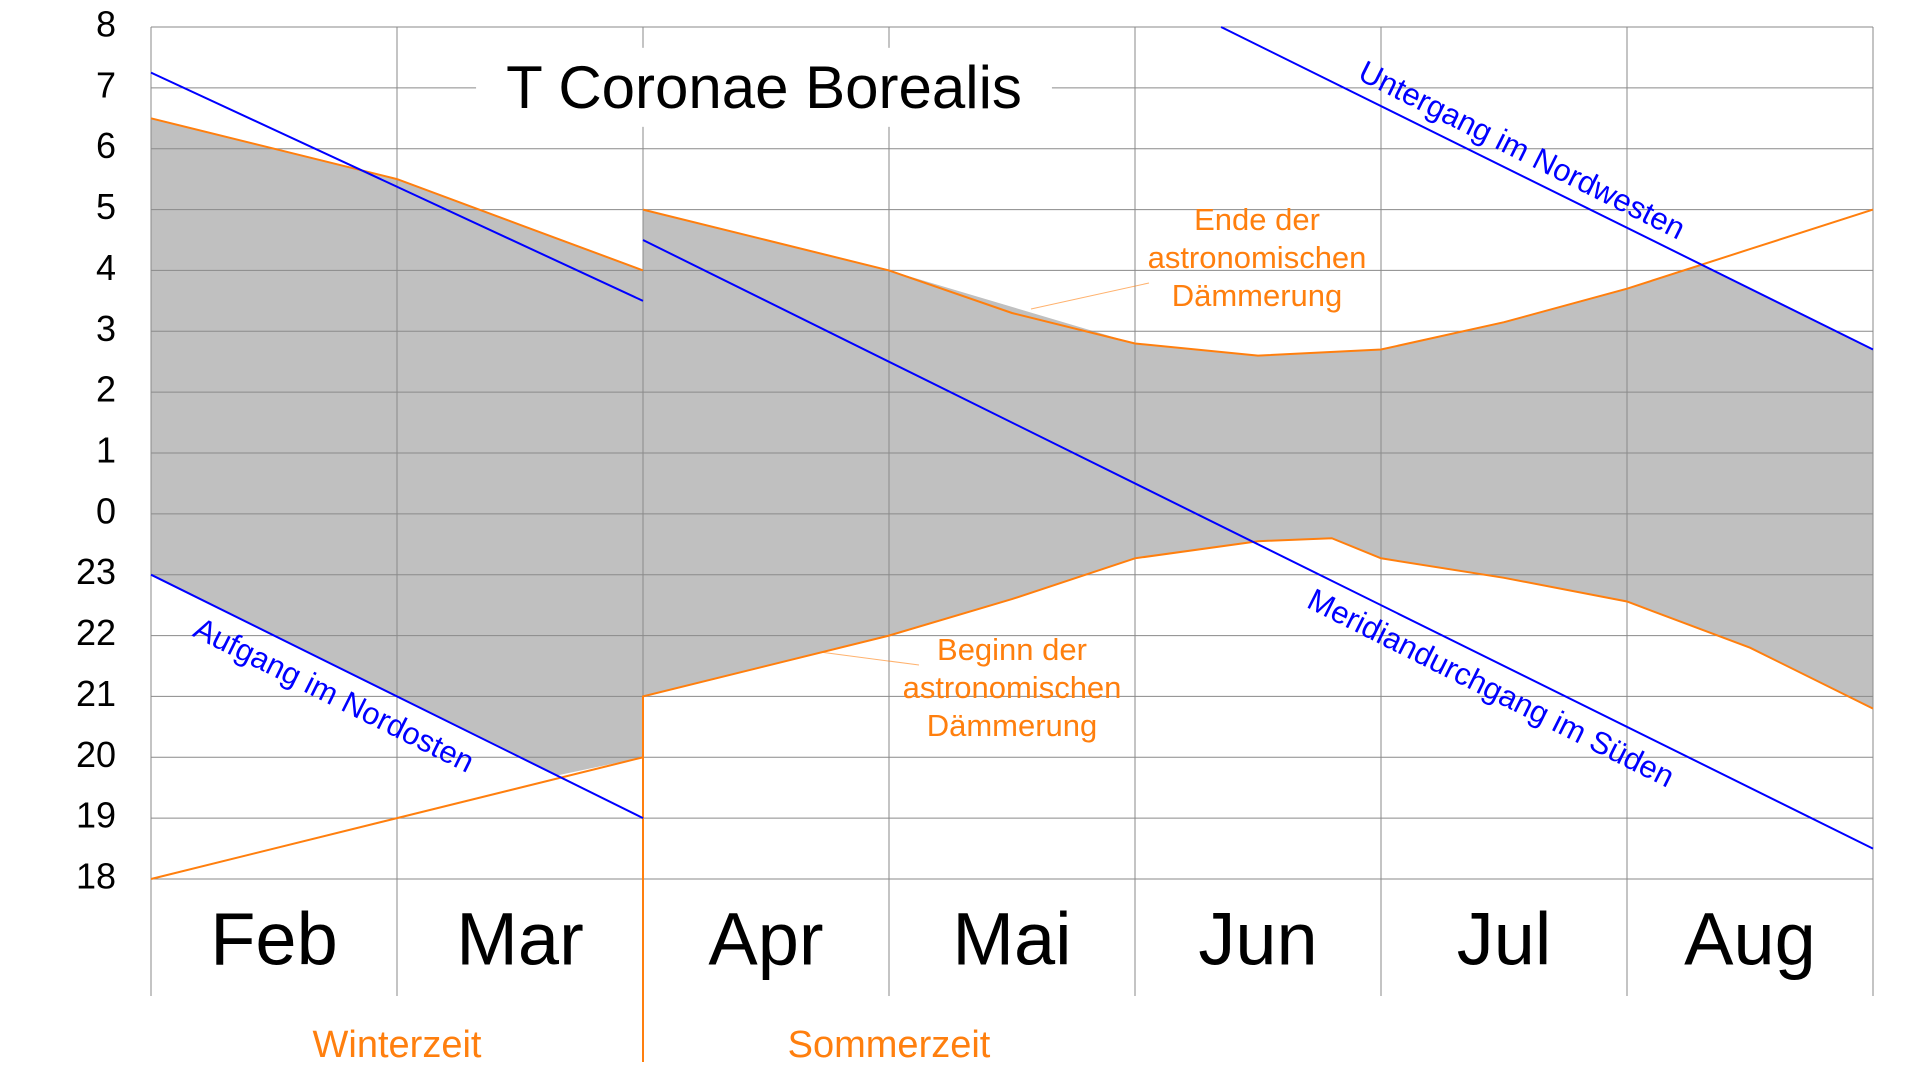  I want to click on y-tick-label: 20, so click(96, 754).